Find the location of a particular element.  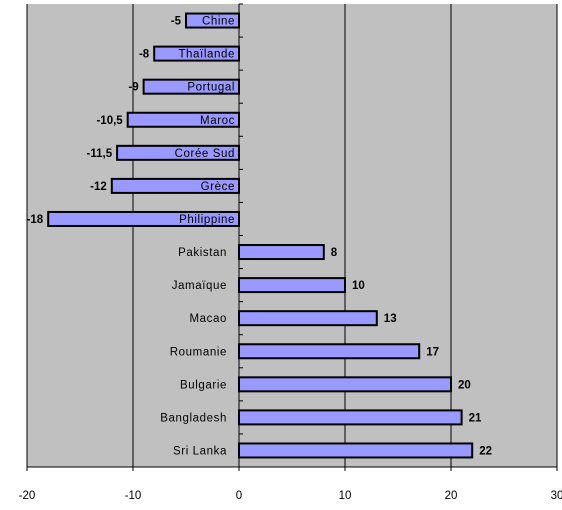

data-label: 22 is located at coordinates (485, 451).